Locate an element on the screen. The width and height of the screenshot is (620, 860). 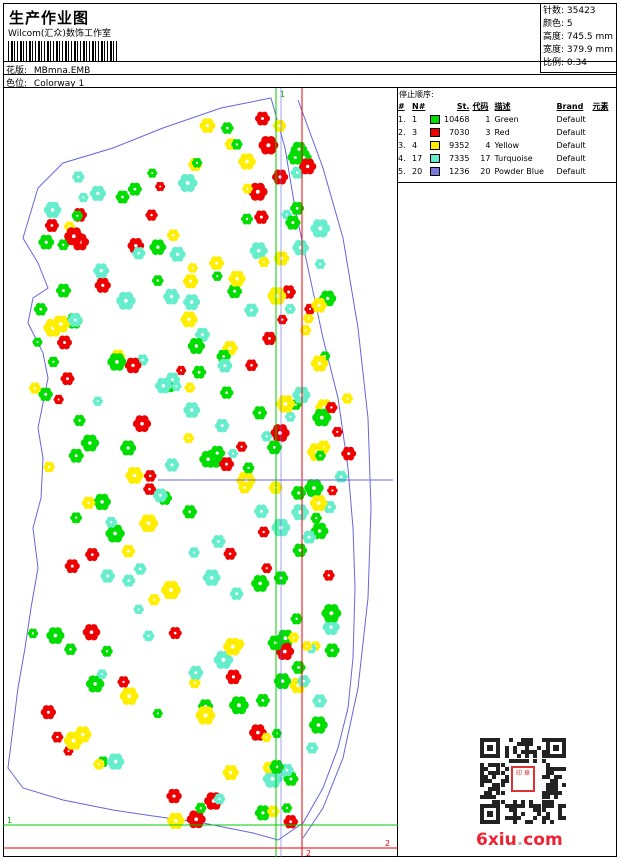
col-brand: Brand is located at coordinates (570, 106).